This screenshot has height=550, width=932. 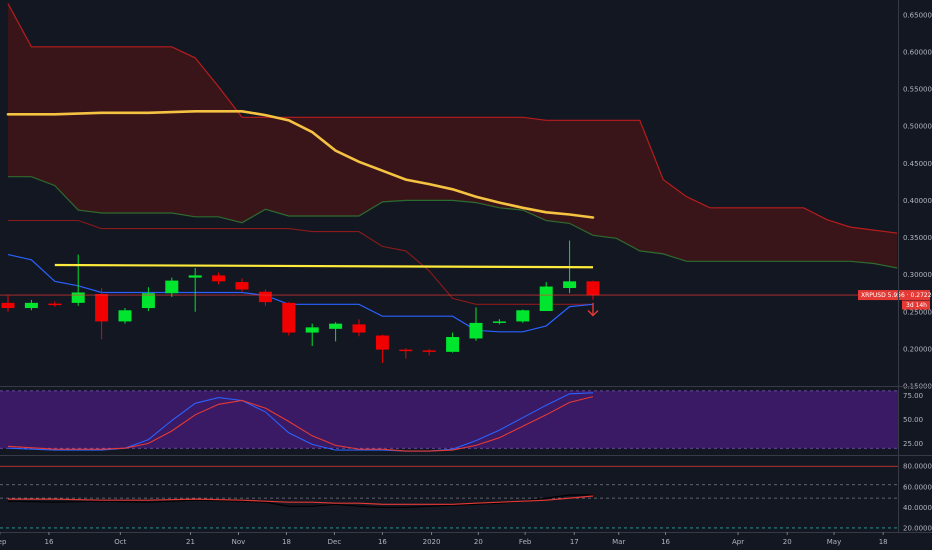 What do you see at coordinates (618, 542) in the screenshot?
I see `x-tick-label: Mar` at bounding box center [618, 542].